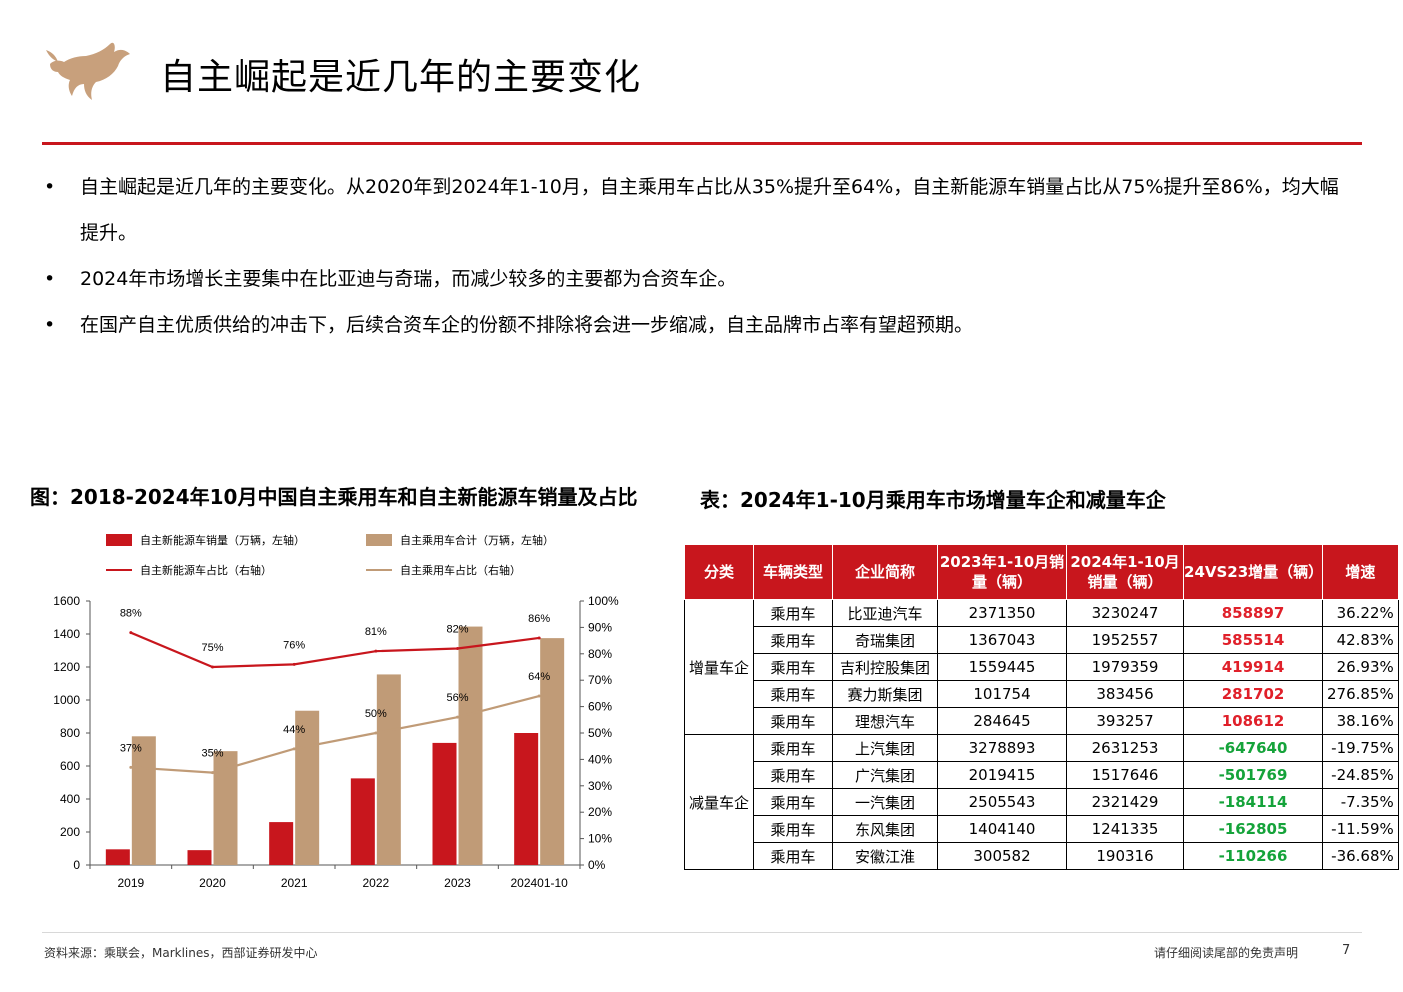 This screenshot has height=992, width=1403. I want to click on header-2024-sales: 2024年1-10月销量（辆）, so click(1125, 572).